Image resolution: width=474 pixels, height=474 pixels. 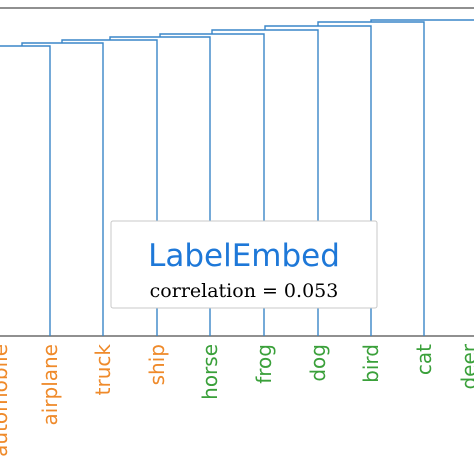 I want to click on leaf-label-bird: bird, so click(x=371, y=363).